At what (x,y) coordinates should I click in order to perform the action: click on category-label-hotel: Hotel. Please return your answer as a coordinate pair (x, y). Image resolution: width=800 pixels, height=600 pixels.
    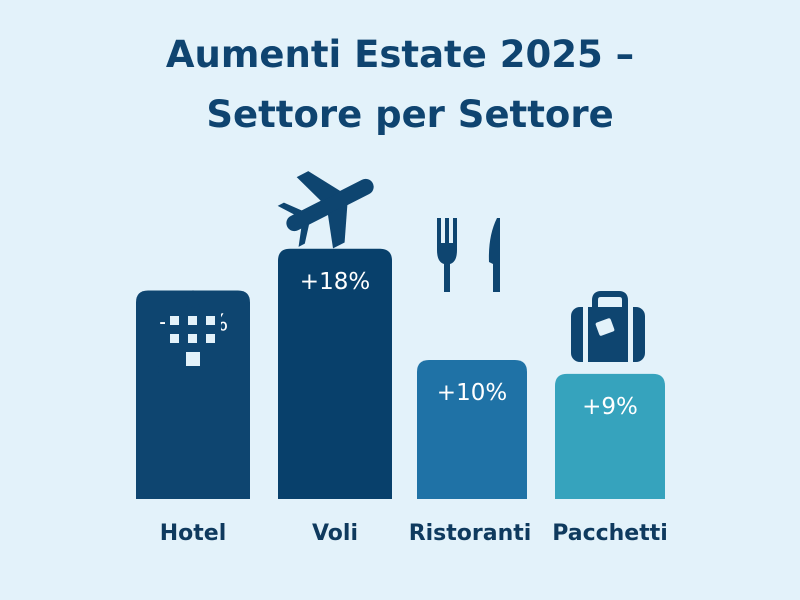
    Looking at the image, I should click on (193, 533).